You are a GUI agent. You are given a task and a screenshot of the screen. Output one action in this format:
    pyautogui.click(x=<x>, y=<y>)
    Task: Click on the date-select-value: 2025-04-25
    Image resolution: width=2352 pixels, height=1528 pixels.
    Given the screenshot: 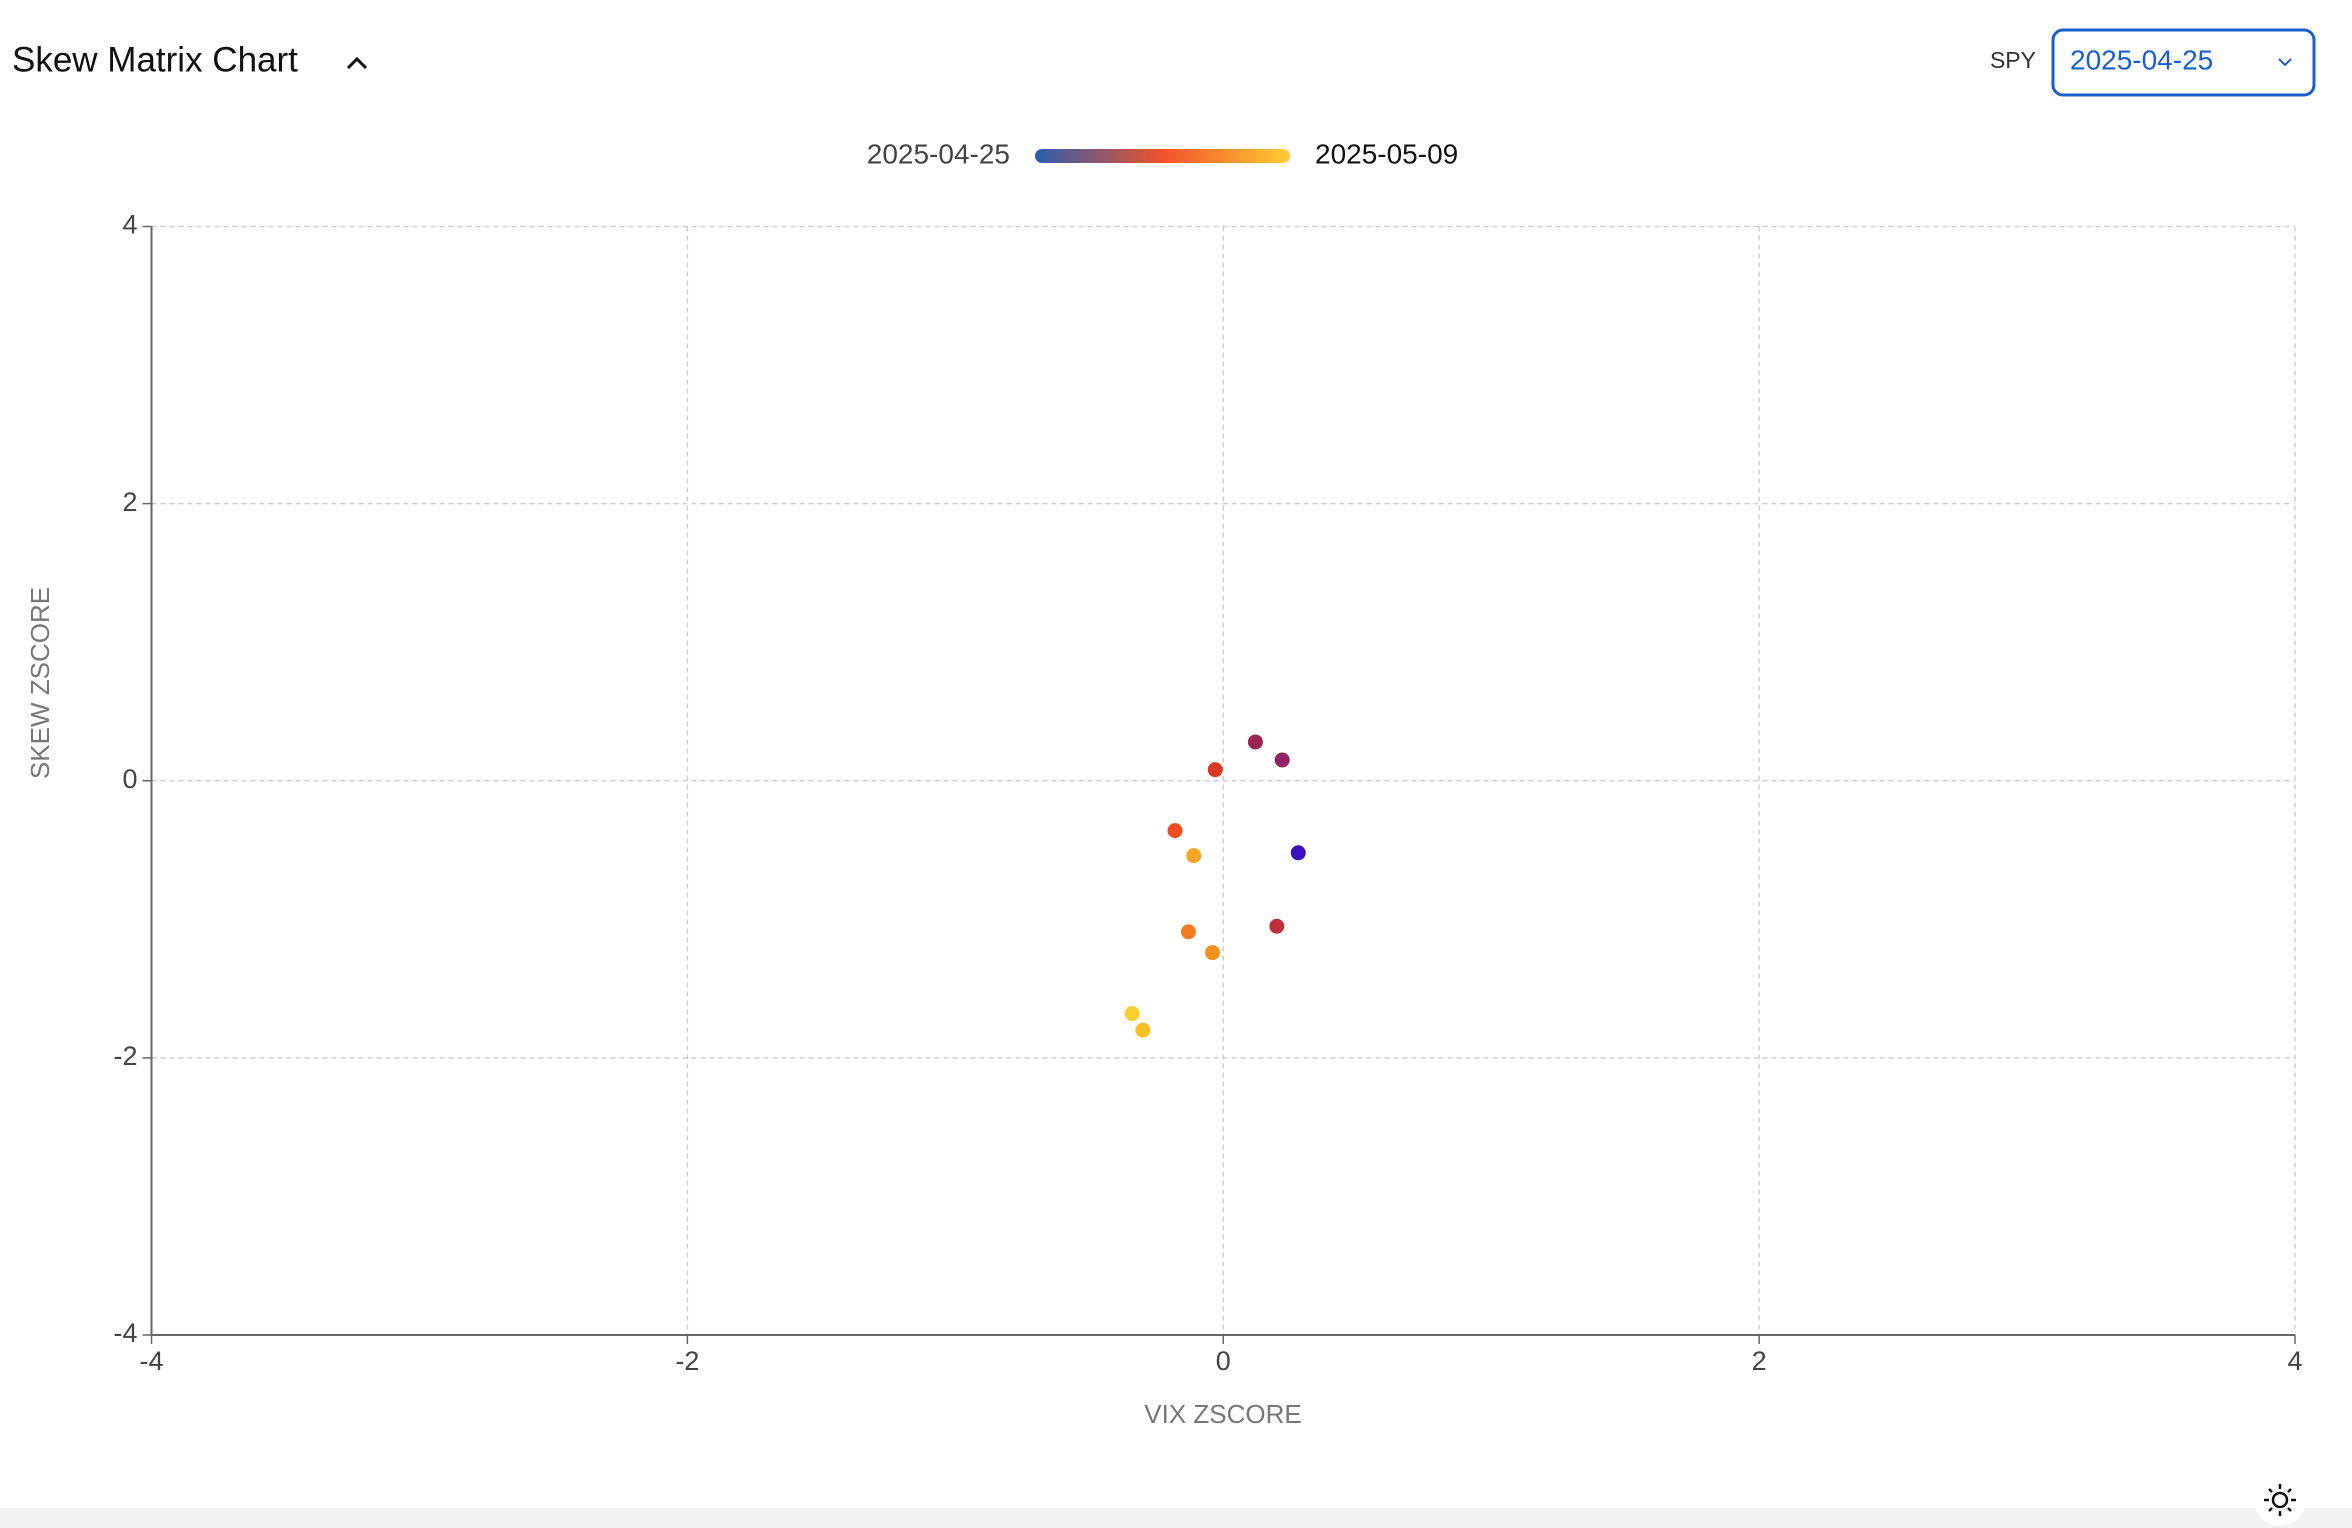 What is the action you would take?
    pyautogui.click(x=2141, y=59)
    